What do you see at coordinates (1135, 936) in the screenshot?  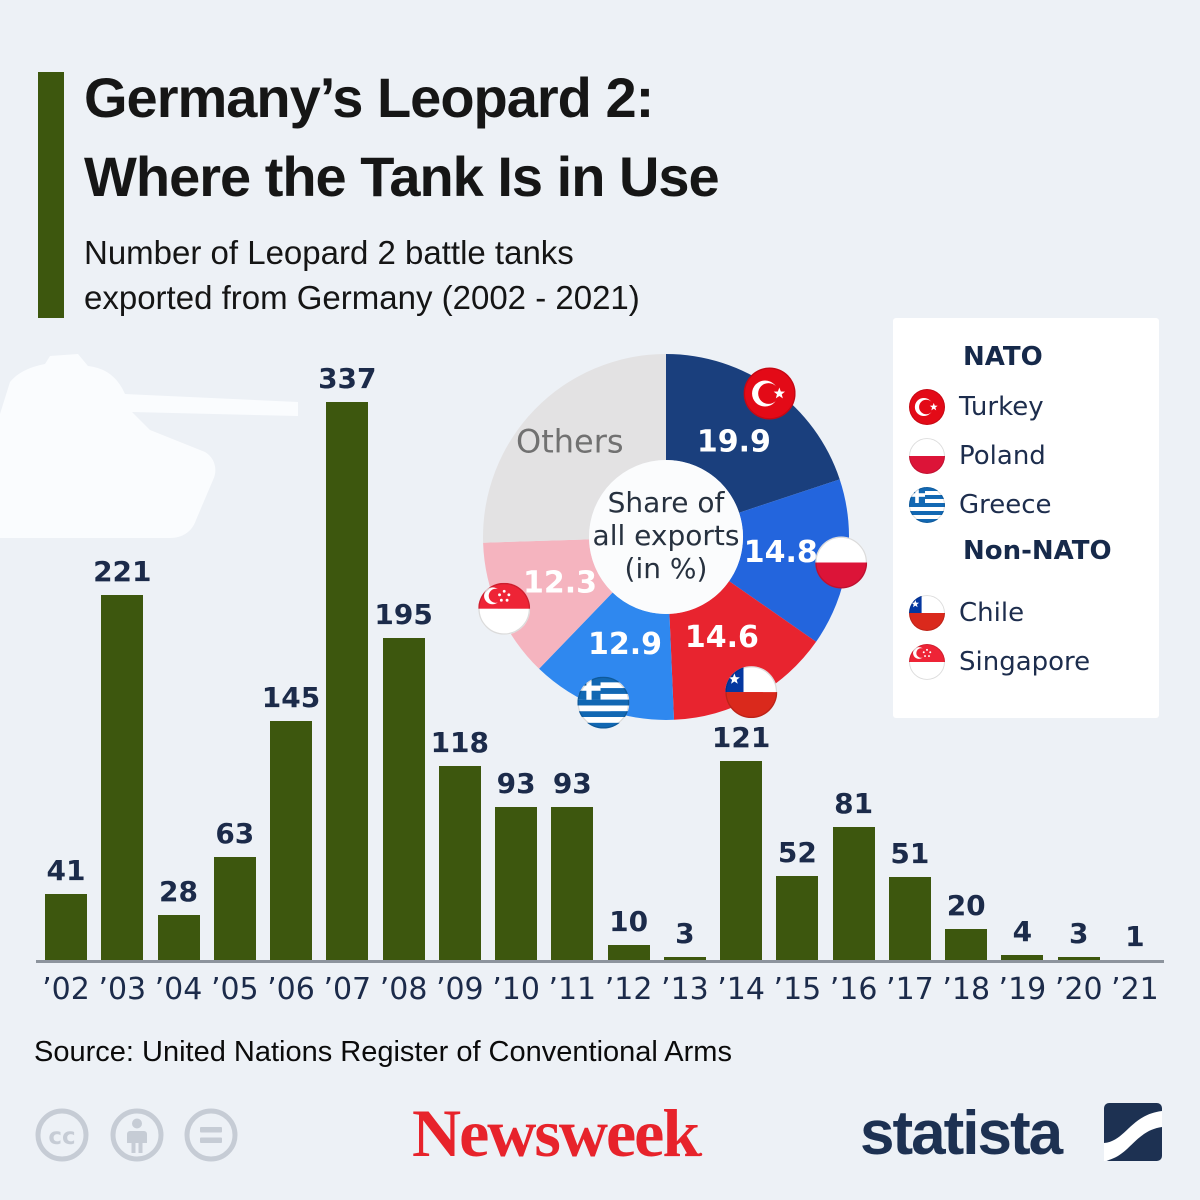 I see `bar-value-label: 1` at bounding box center [1135, 936].